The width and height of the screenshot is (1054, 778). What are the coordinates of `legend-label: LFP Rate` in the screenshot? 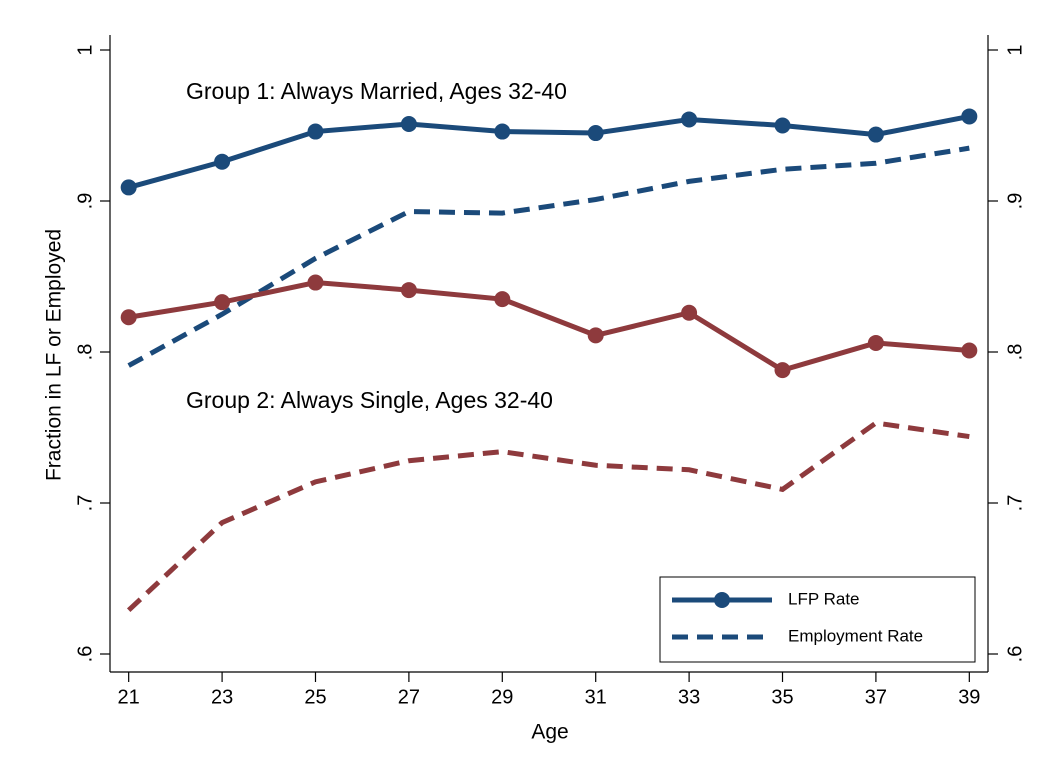 It's located at (824, 598).